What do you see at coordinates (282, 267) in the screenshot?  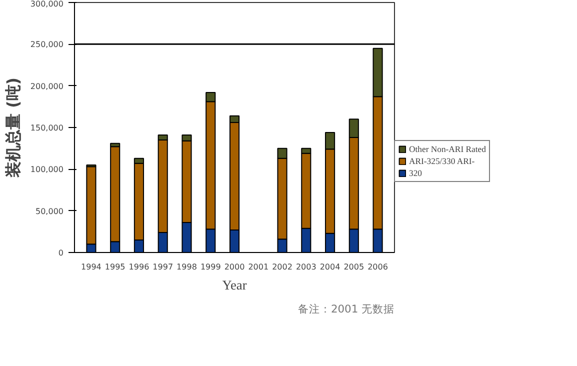 I see `x-tick-label: 2002` at bounding box center [282, 267].